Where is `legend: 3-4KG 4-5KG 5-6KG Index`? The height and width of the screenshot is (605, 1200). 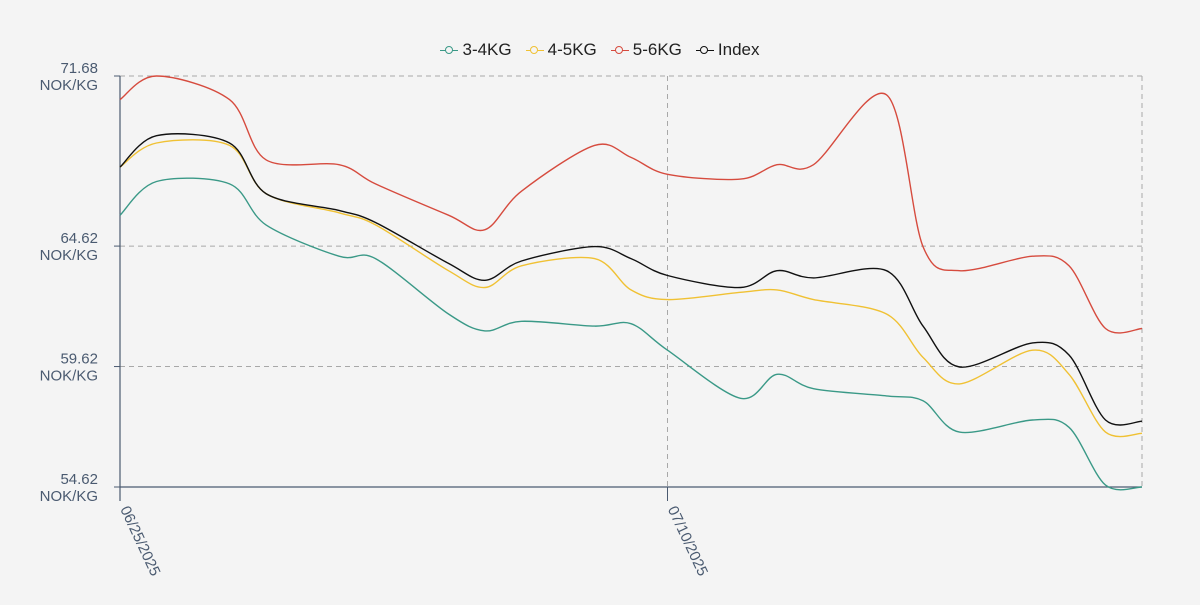 legend: 3-4KG 4-5KG 5-6KG Index is located at coordinates (600, 50).